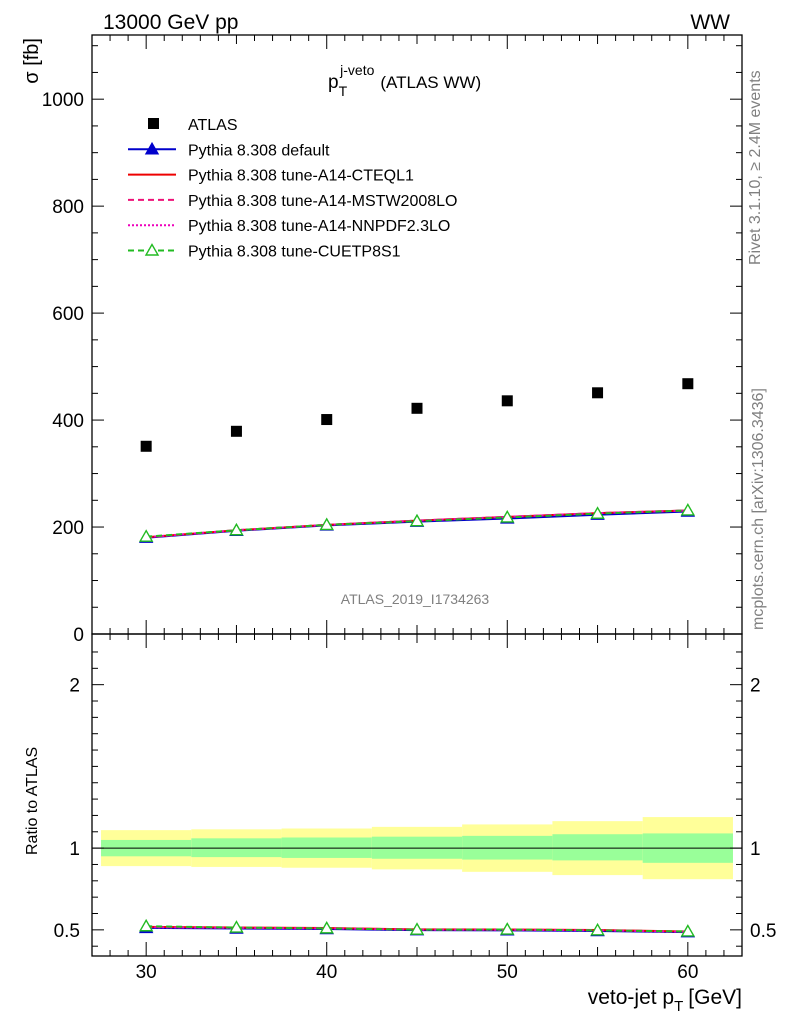 Image resolution: width=786 pixels, height=1024 pixels. Describe the element at coordinates (68, 314) in the screenshot. I see `main-y-tick-label: 600` at that location.